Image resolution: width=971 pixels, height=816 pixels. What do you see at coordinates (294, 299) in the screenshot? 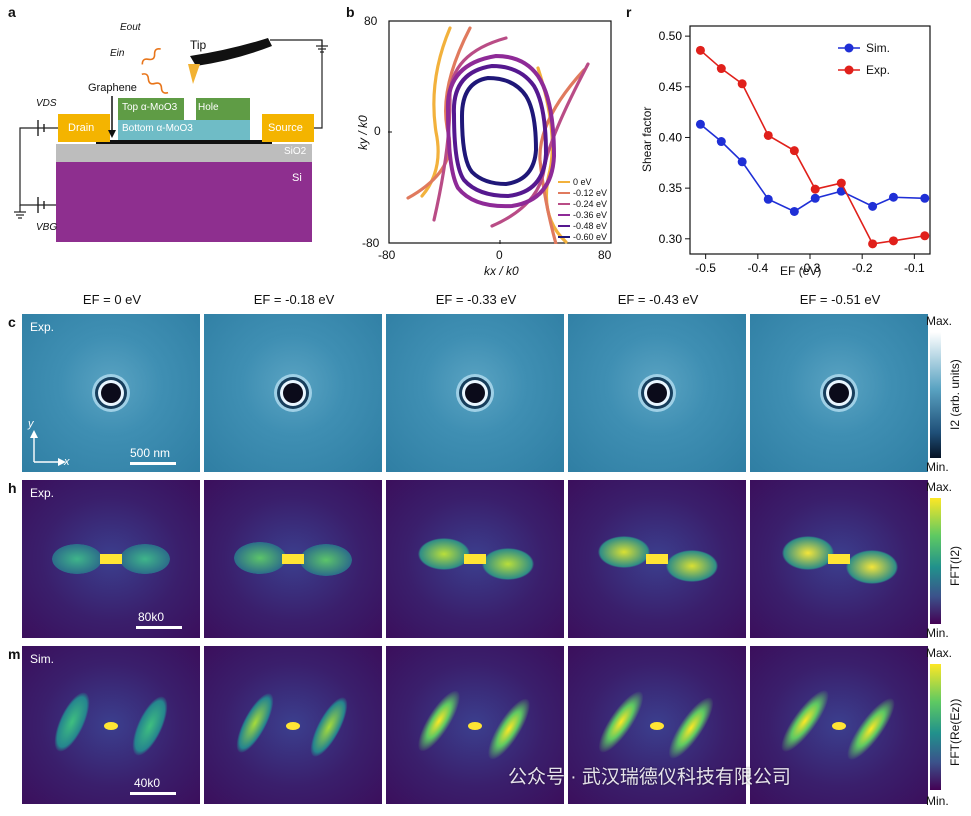
I see `column-title-2: EF = -0.18 eV` at bounding box center [294, 299].